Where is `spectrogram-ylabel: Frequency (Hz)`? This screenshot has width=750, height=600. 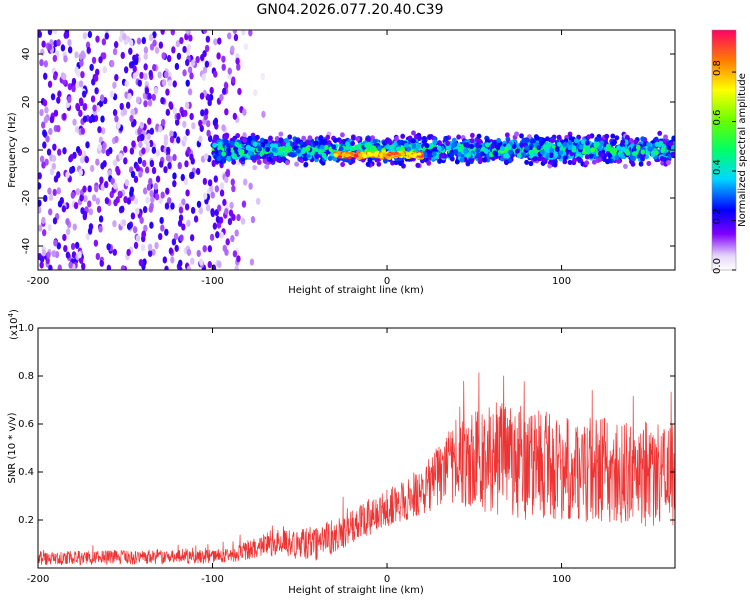
spectrogram-ylabel: Frequency (Hz) is located at coordinates (12, 150).